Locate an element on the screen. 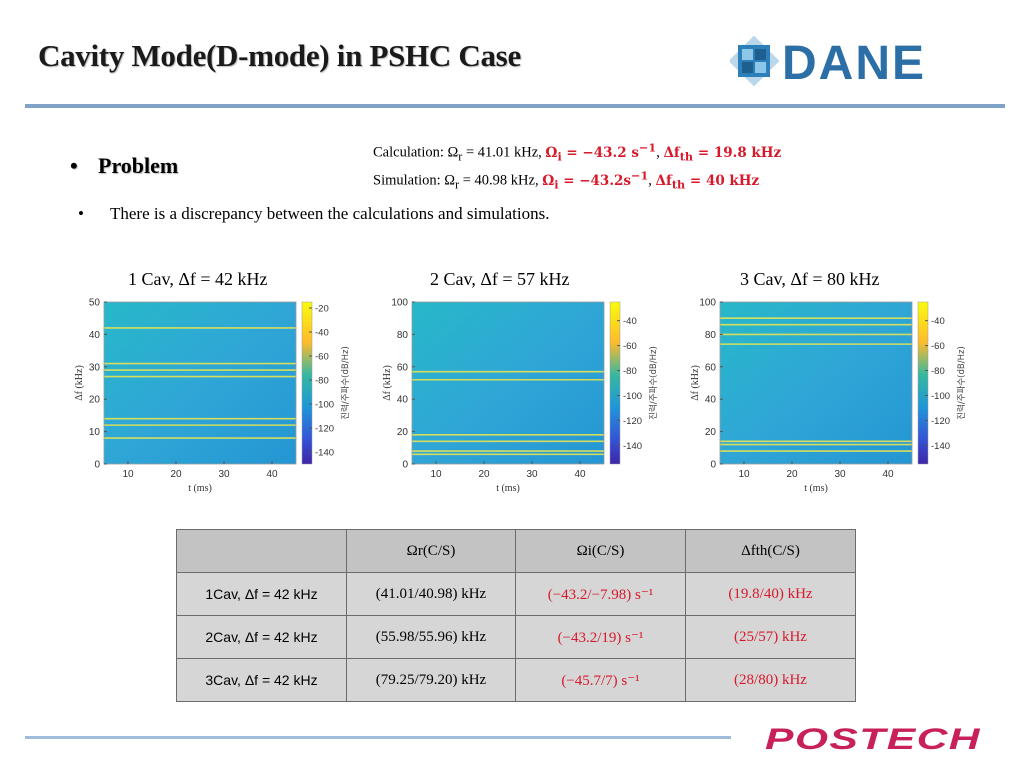 The height and width of the screenshot is (768, 1024). dane-logo: DANE is located at coordinates (828, 61).